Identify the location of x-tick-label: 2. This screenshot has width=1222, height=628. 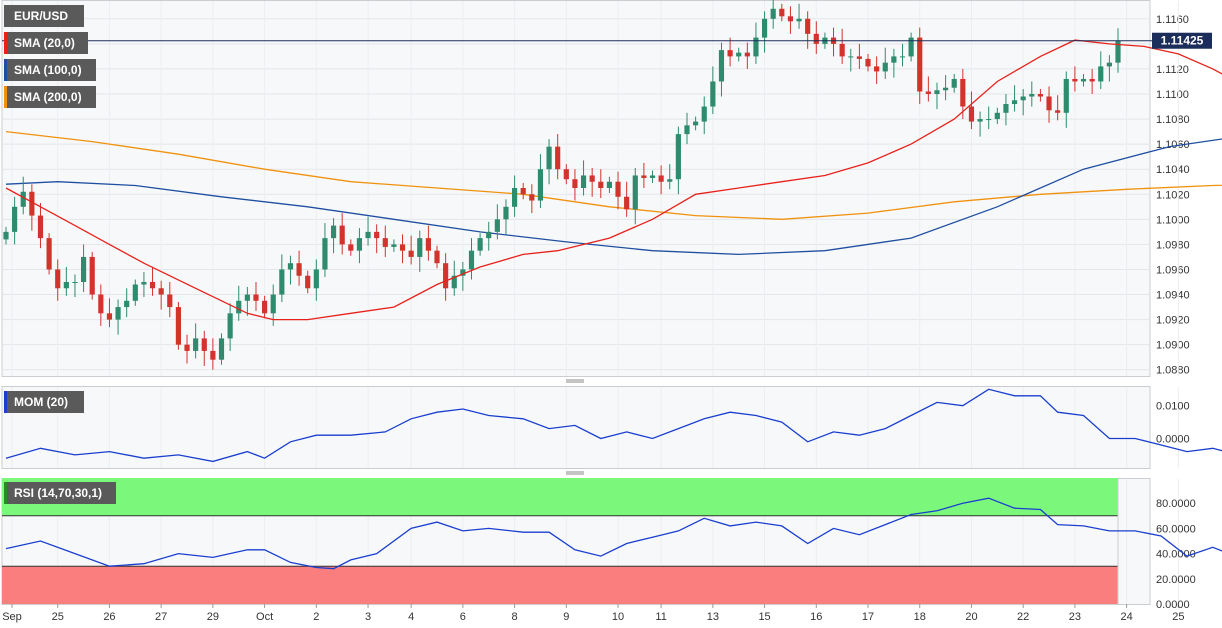
(316, 617).